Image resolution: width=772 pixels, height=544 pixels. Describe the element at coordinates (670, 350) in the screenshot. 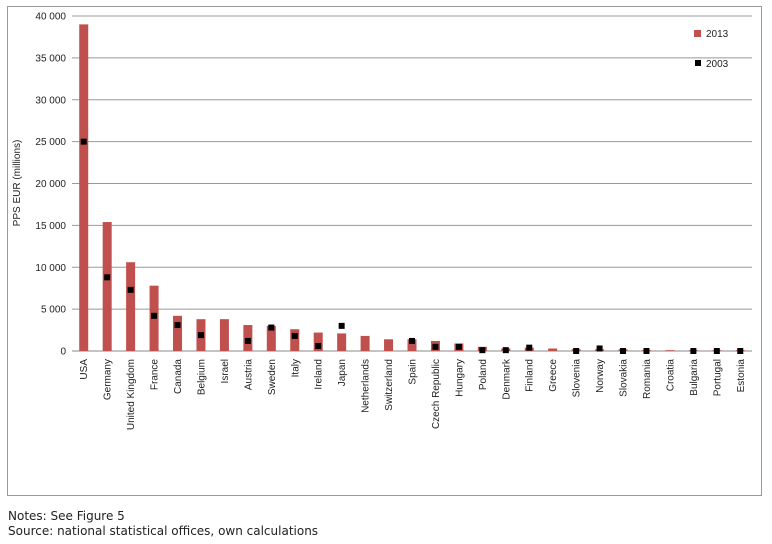

I see `bar-2013-croatia` at that location.